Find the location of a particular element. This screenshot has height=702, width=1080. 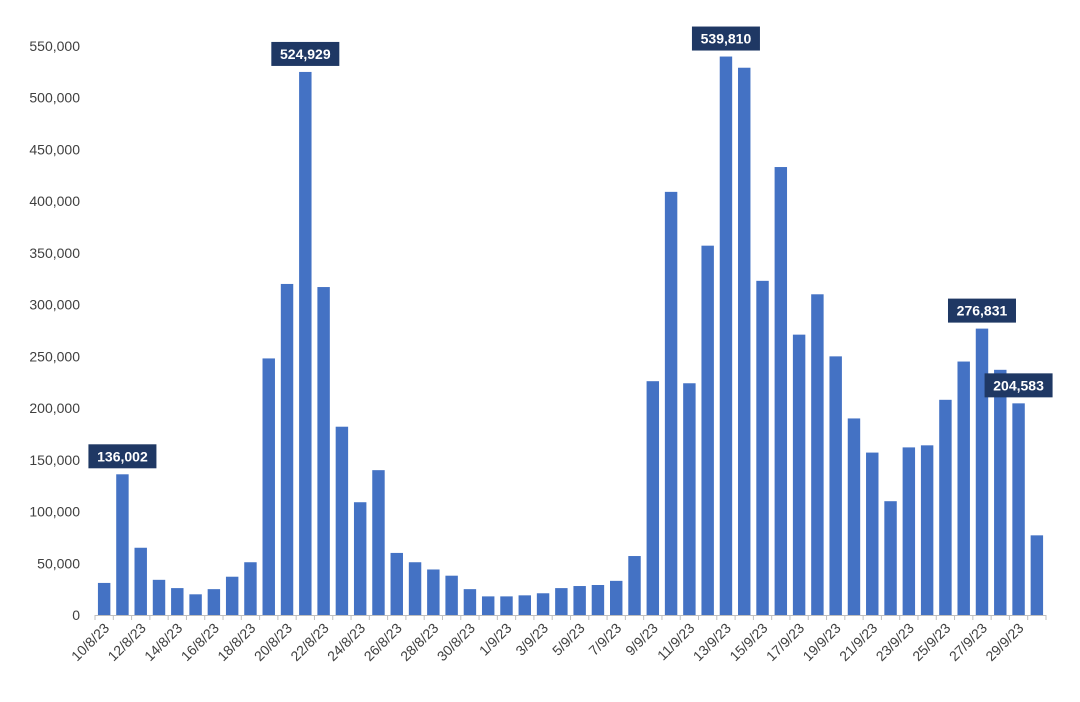

x-tick-label: 24/8/23 is located at coordinates (346, 642).